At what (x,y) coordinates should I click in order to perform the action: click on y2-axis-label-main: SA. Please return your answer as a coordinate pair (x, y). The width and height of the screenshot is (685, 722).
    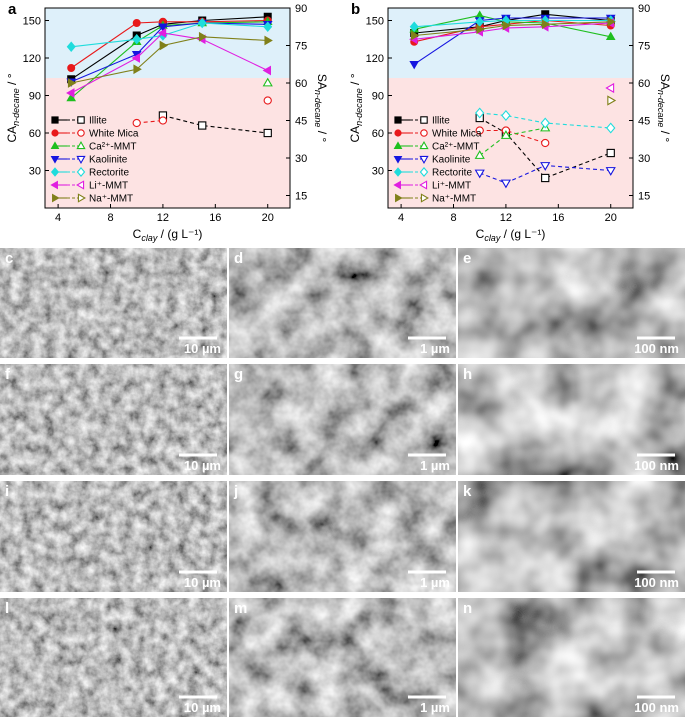
    Looking at the image, I should click on (665, 82).